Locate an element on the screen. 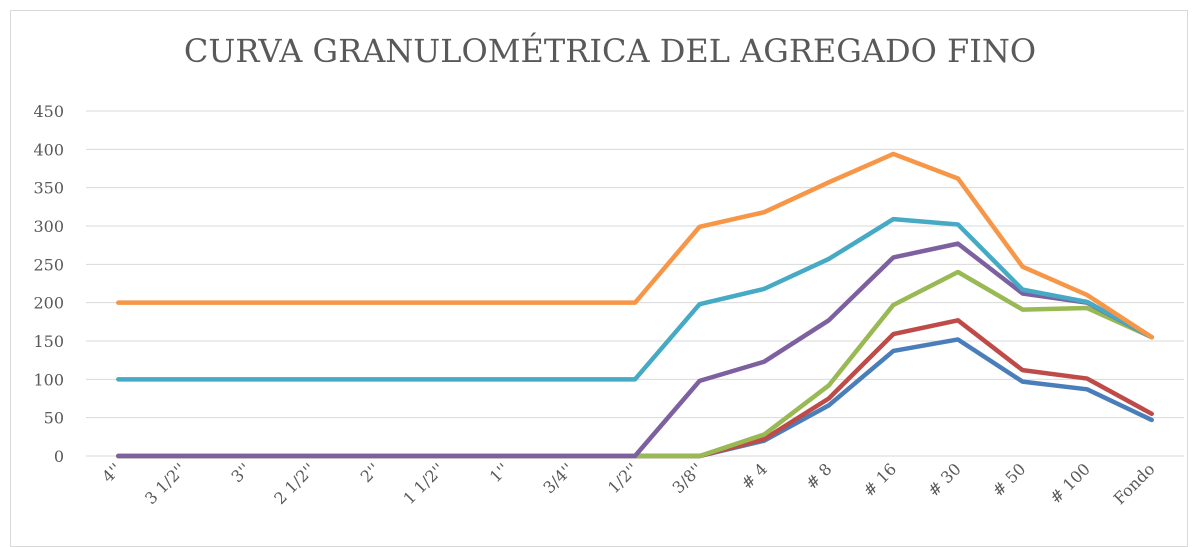 The image size is (1198, 547). y-tick-label: 200 is located at coordinates (48, 303).